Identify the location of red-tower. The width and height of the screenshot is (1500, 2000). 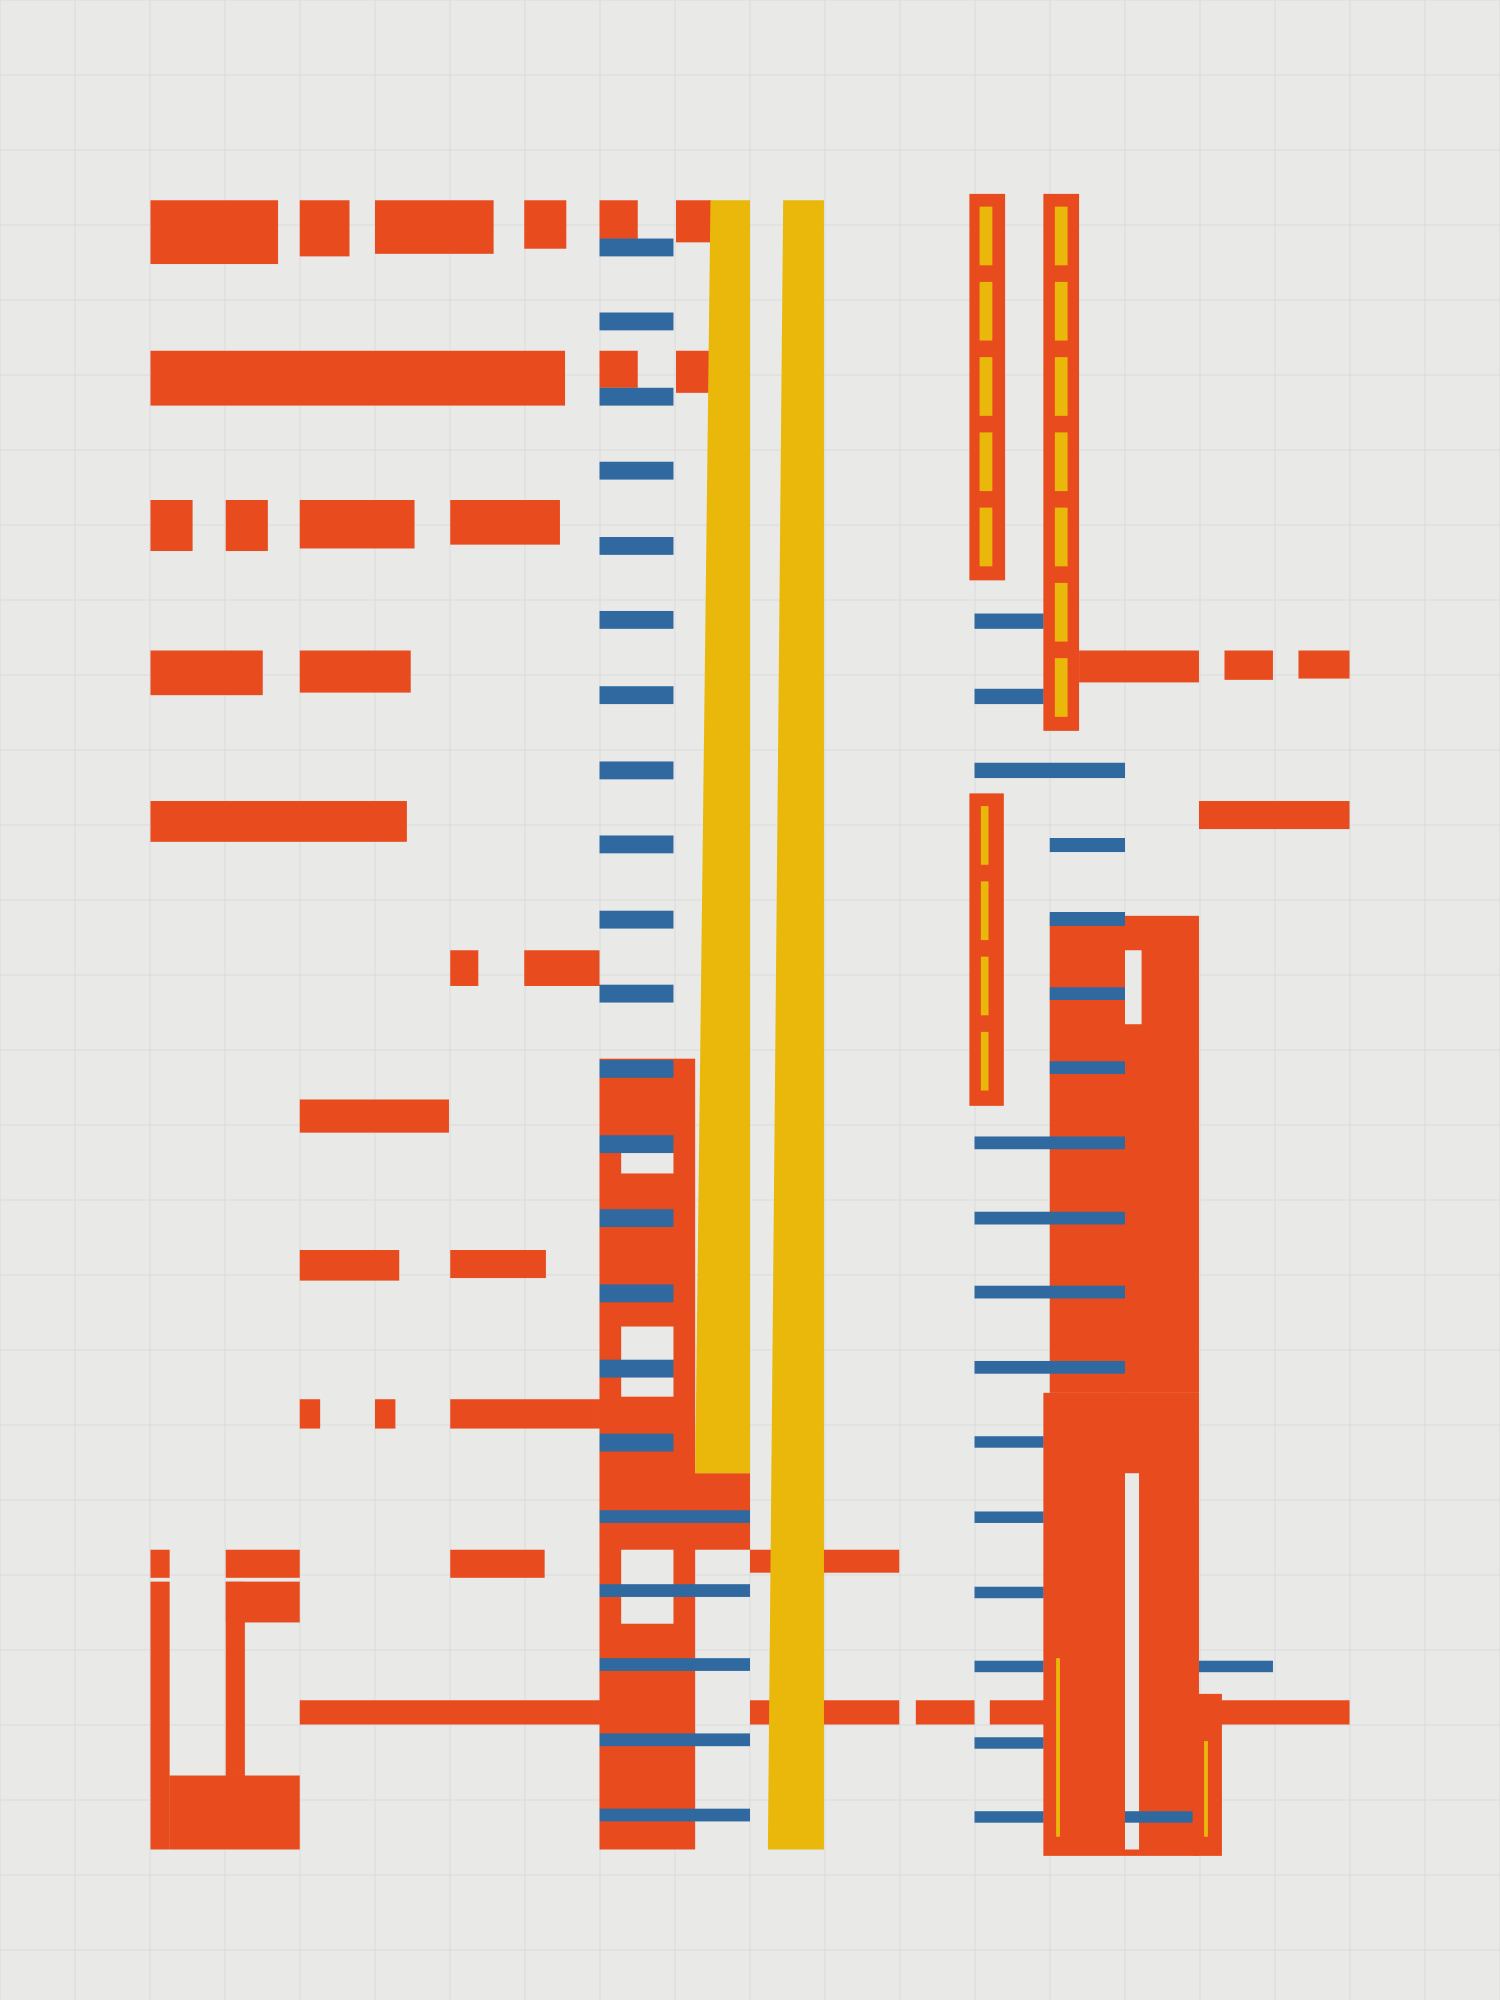
(1121, 1624).